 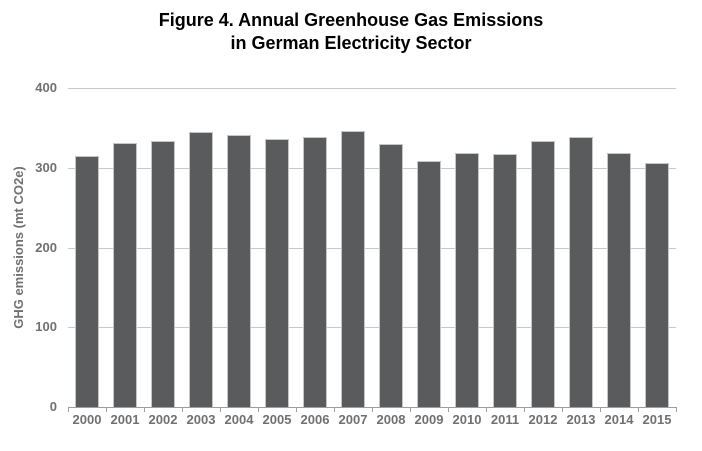 What do you see at coordinates (201, 419) in the screenshot?
I see `x-tick-label-2003: 2003` at bounding box center [201, 419].